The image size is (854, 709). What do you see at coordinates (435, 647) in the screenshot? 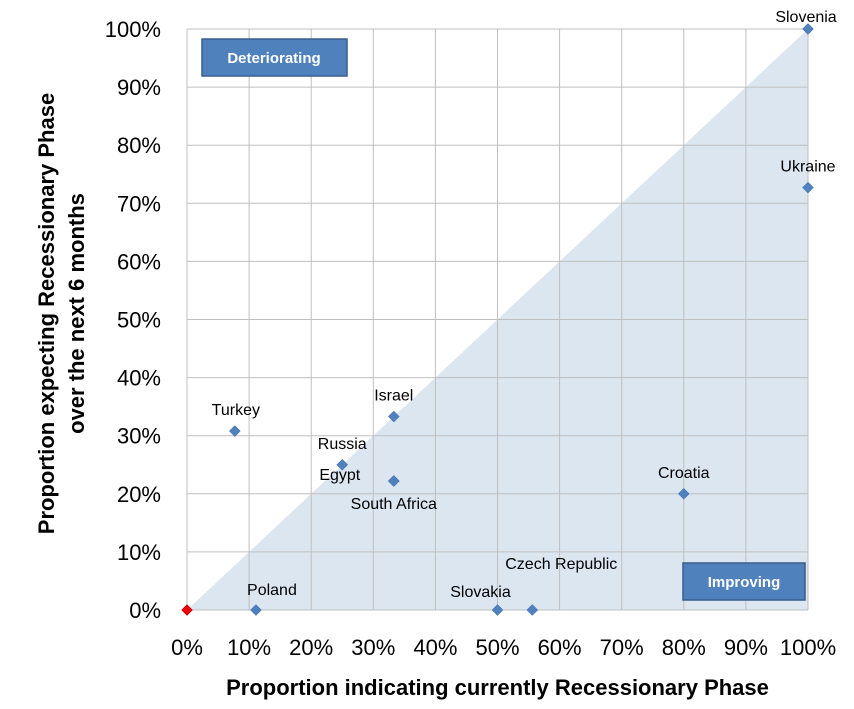
I see `x-tick-label: 40%` at bounding box center [435, 647].